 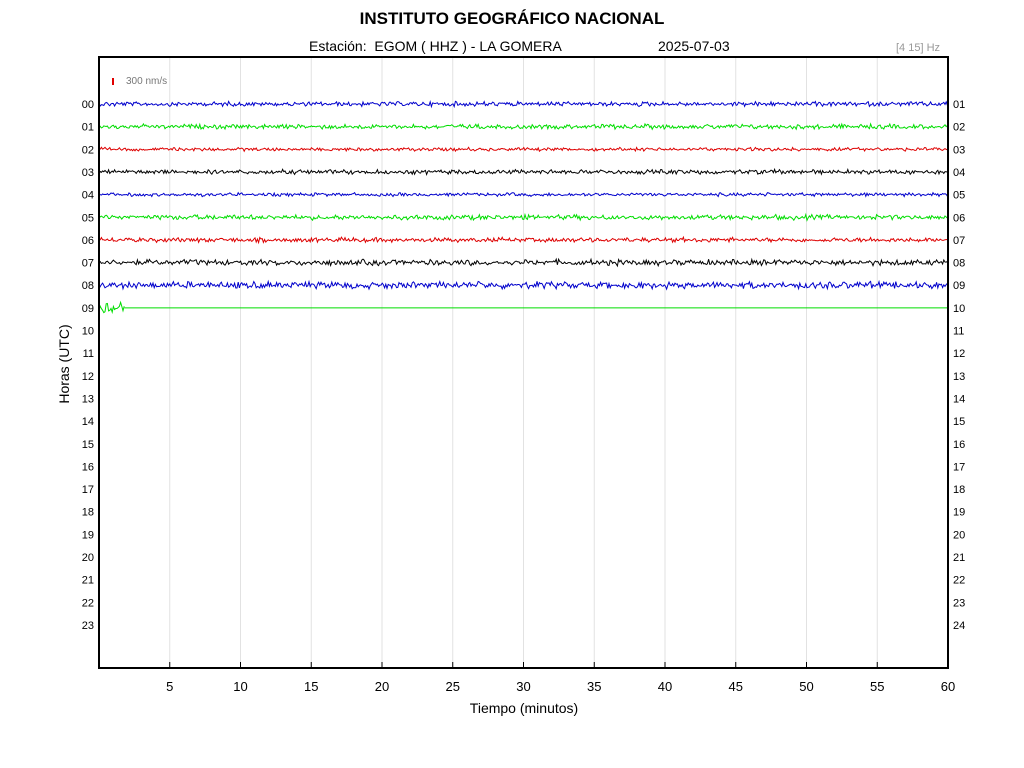 What do you see at coordinates (959, 535) in the screenshot?
I see `y-tick-right-label: 20` at bounding box center [959, 535].